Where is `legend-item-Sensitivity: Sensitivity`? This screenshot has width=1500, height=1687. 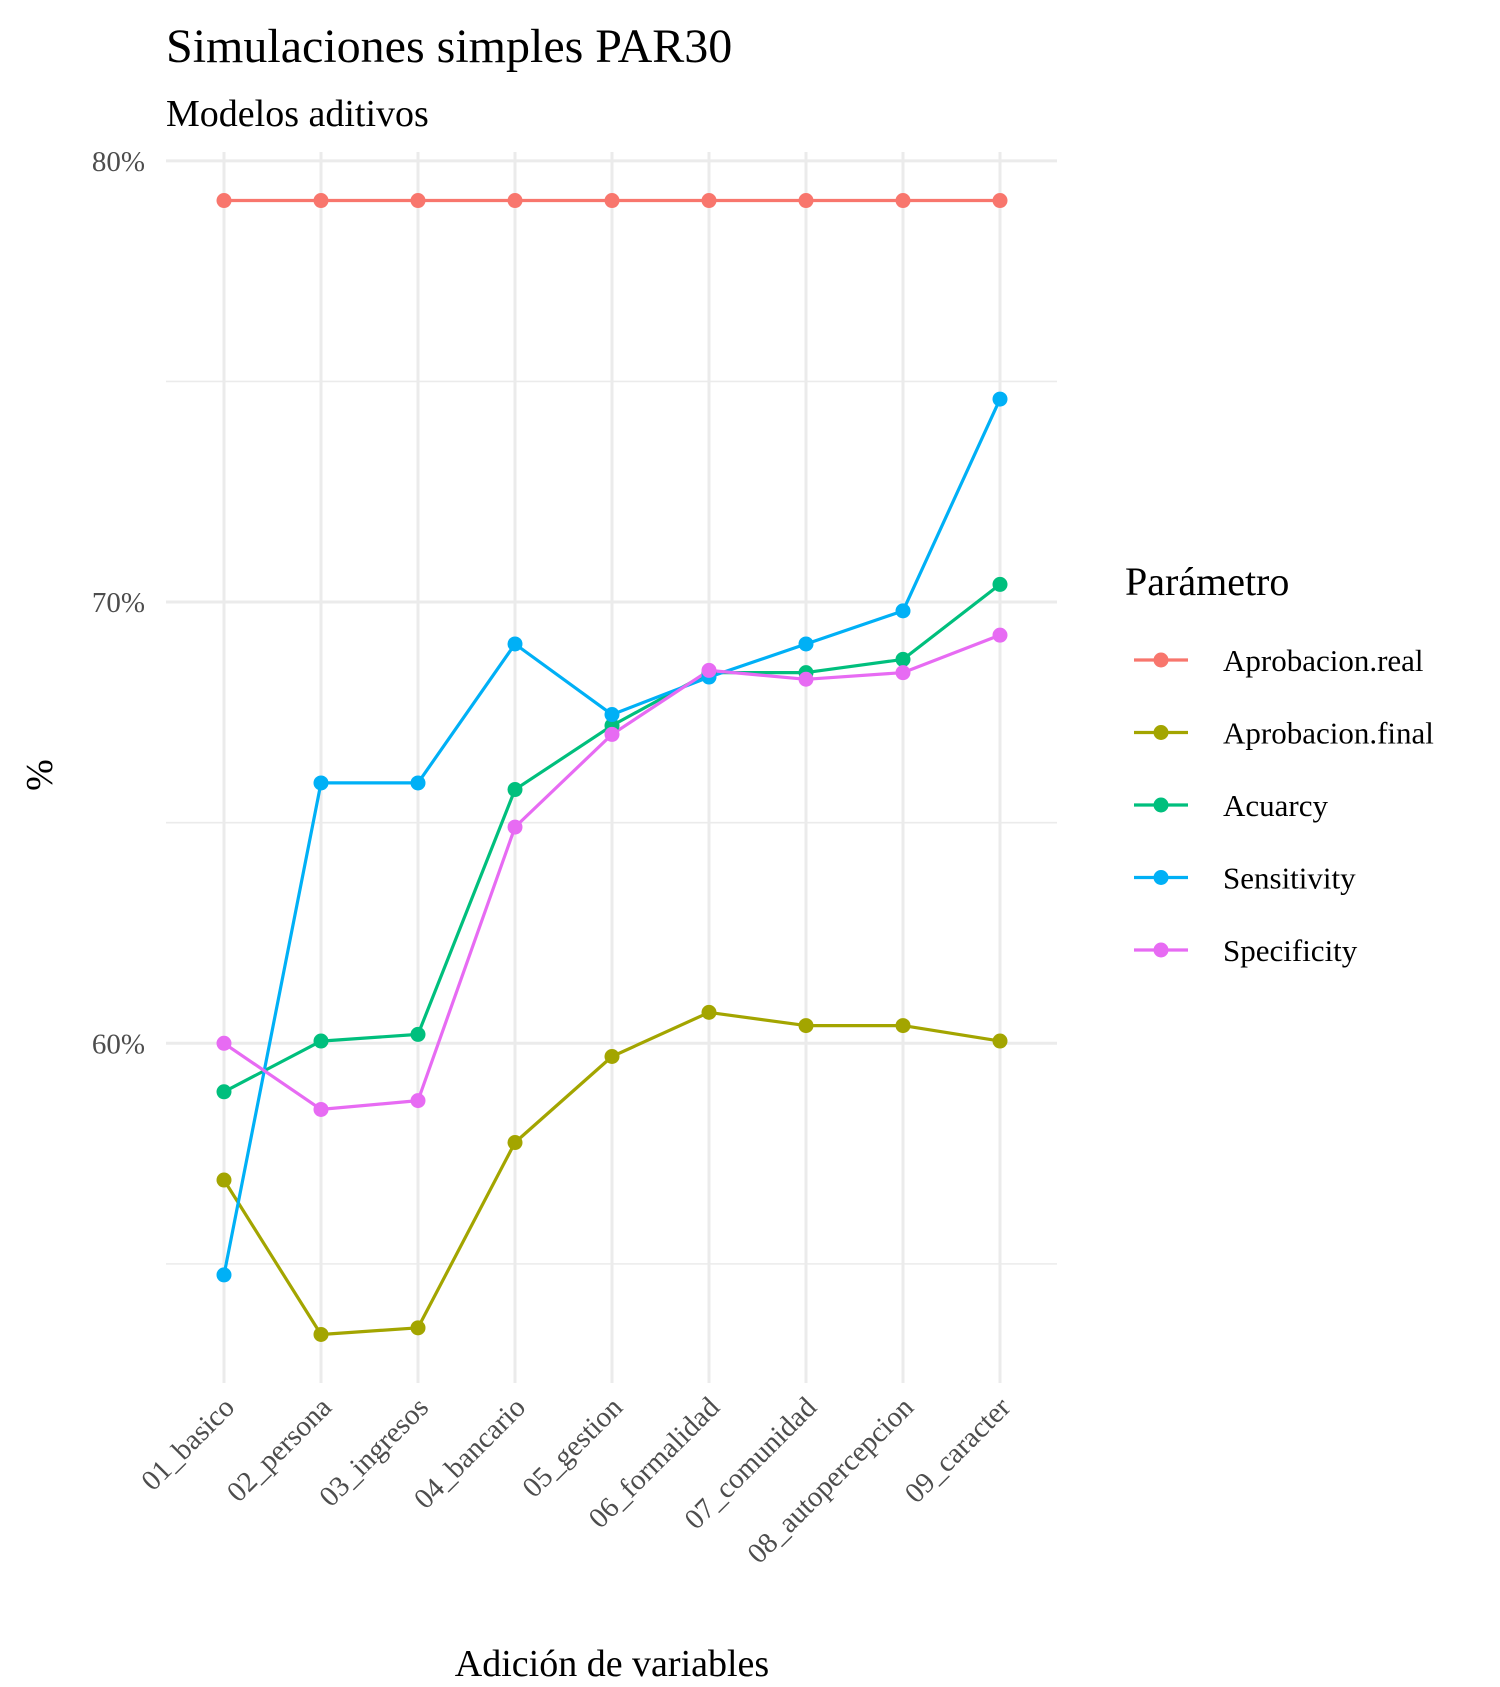 legend-item-Sensitivity: Sensitivity is located at coordinates (1245, 878).